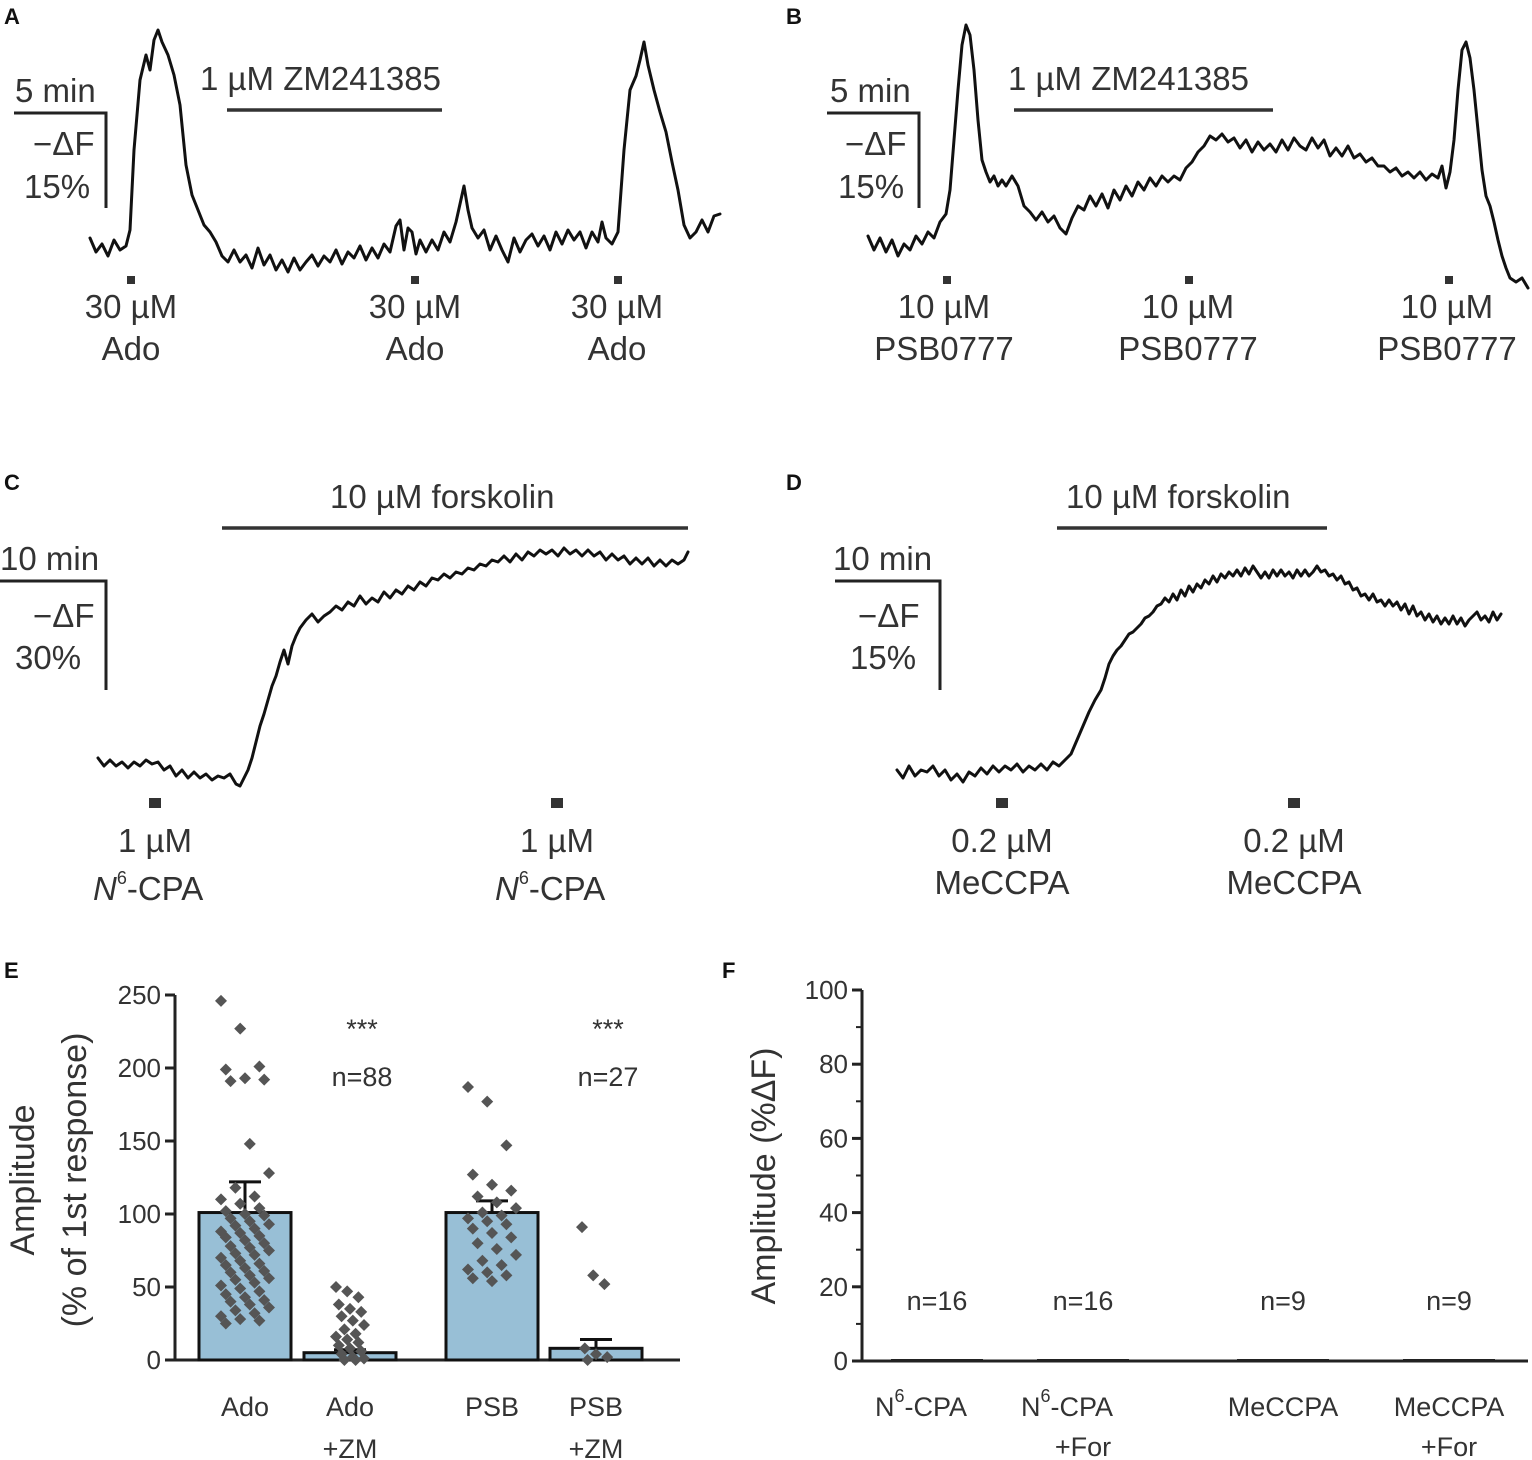  Describe the element at coordinates (320, 78) in the screenshot. I see `drug-bar-label: 1 µM ZM241385` at that location.